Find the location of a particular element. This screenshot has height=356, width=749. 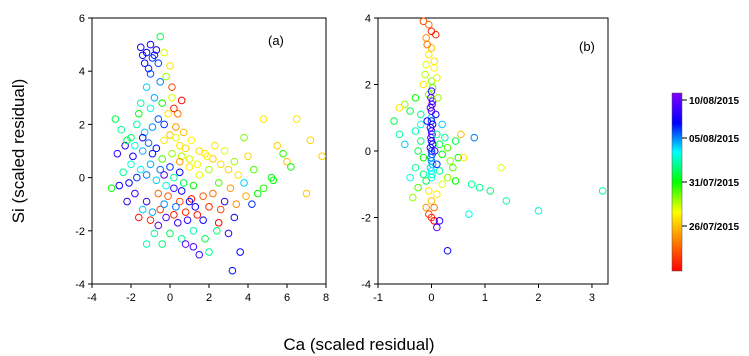

x-axis-label: Ca (scaled residual) is located at coordinates (358, 344).